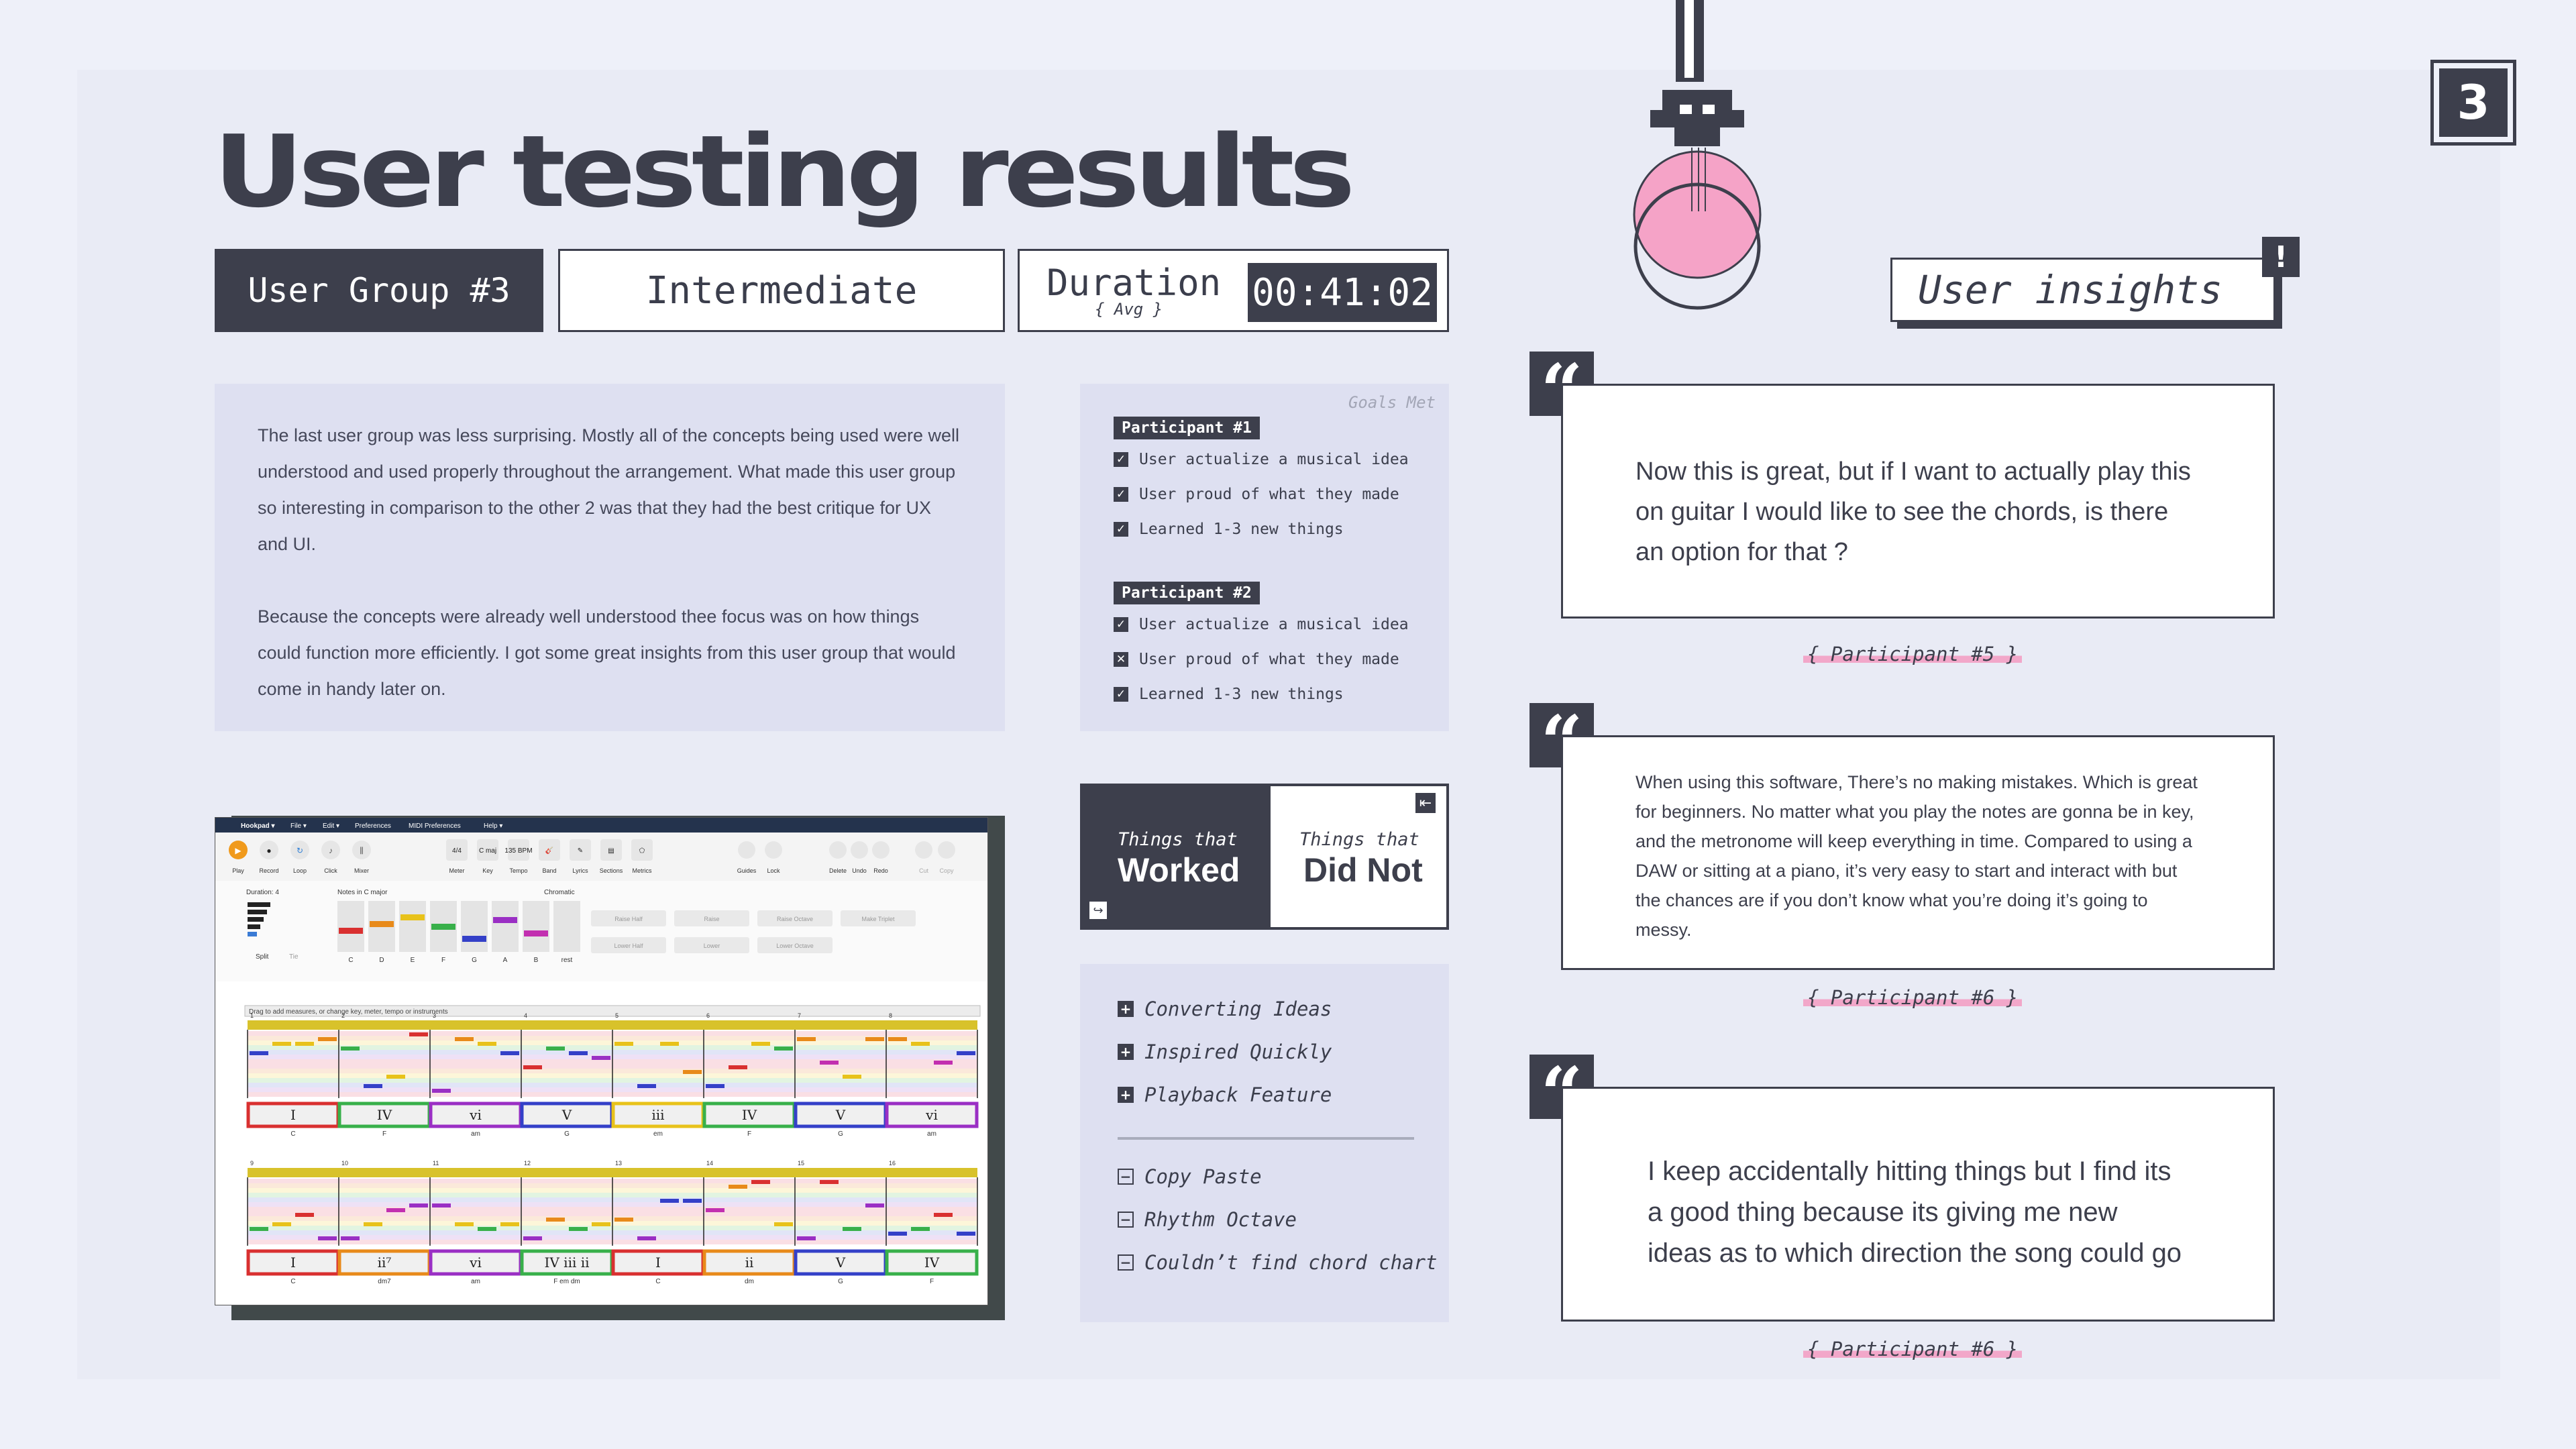 This screenshot has height=1449, width=2576. I want to click on hookpad-tool-value: C maj, so click(487, 851).